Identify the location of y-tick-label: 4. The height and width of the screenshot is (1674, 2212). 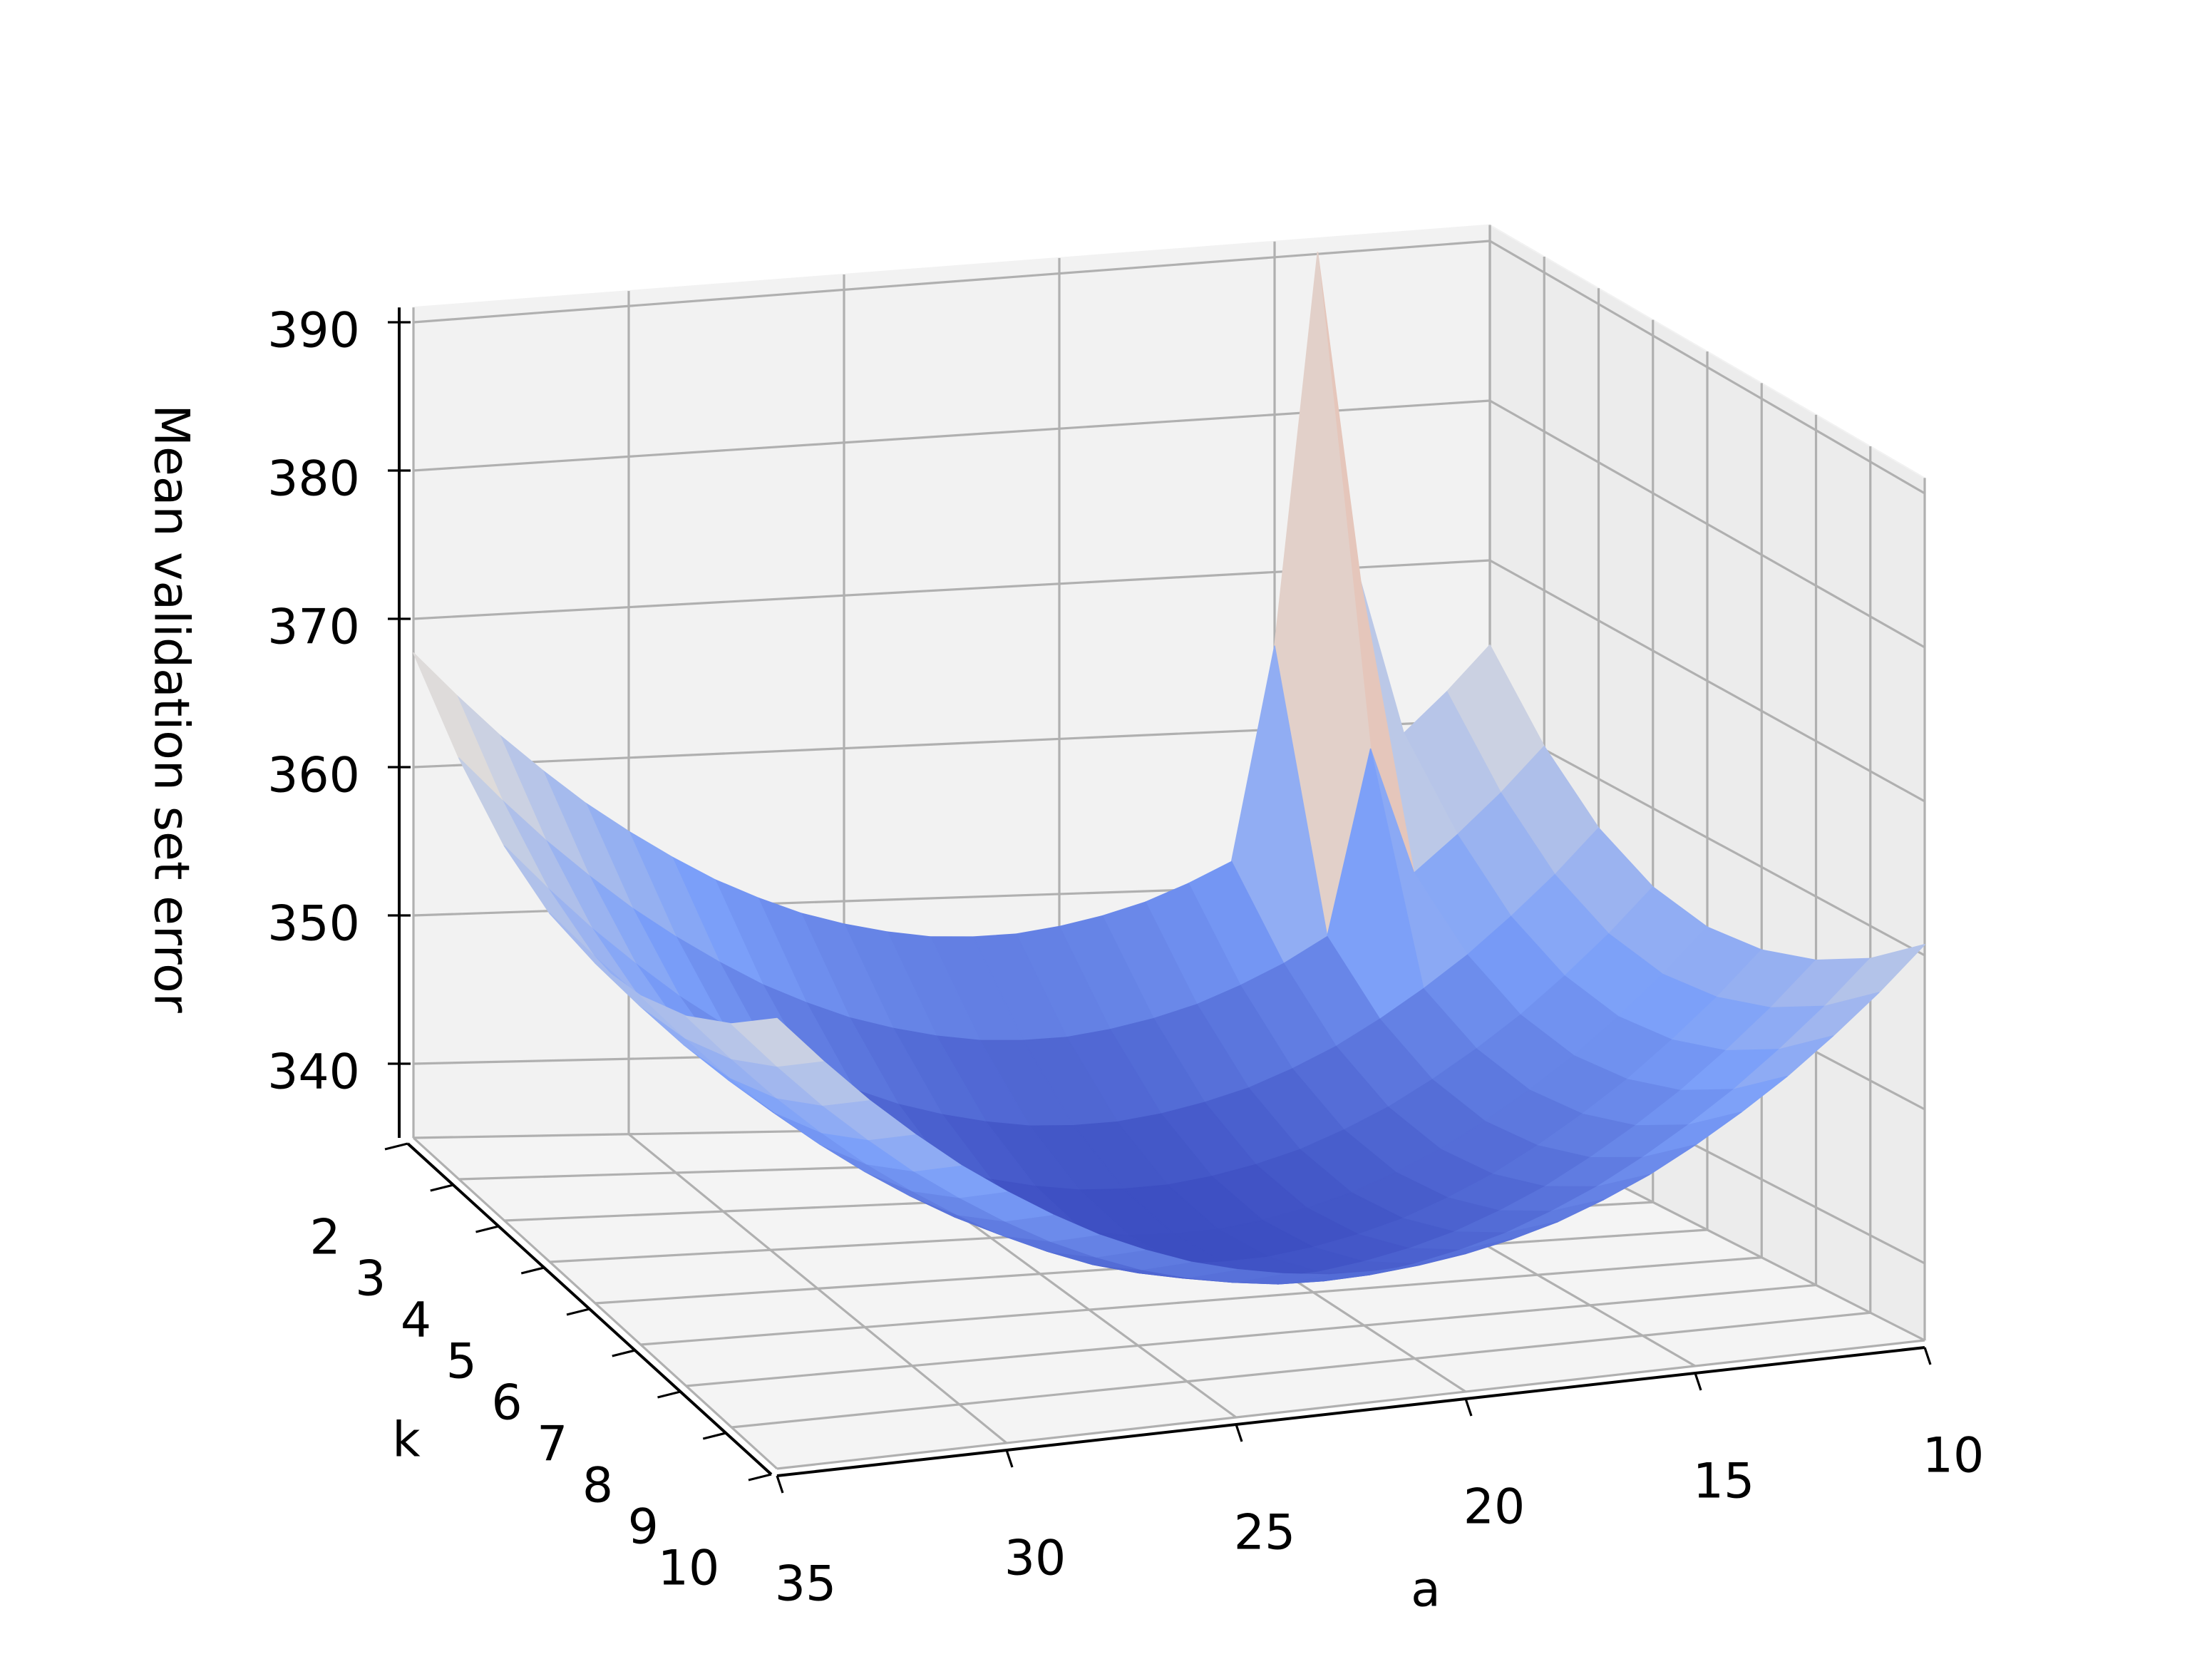
(416, 1321).